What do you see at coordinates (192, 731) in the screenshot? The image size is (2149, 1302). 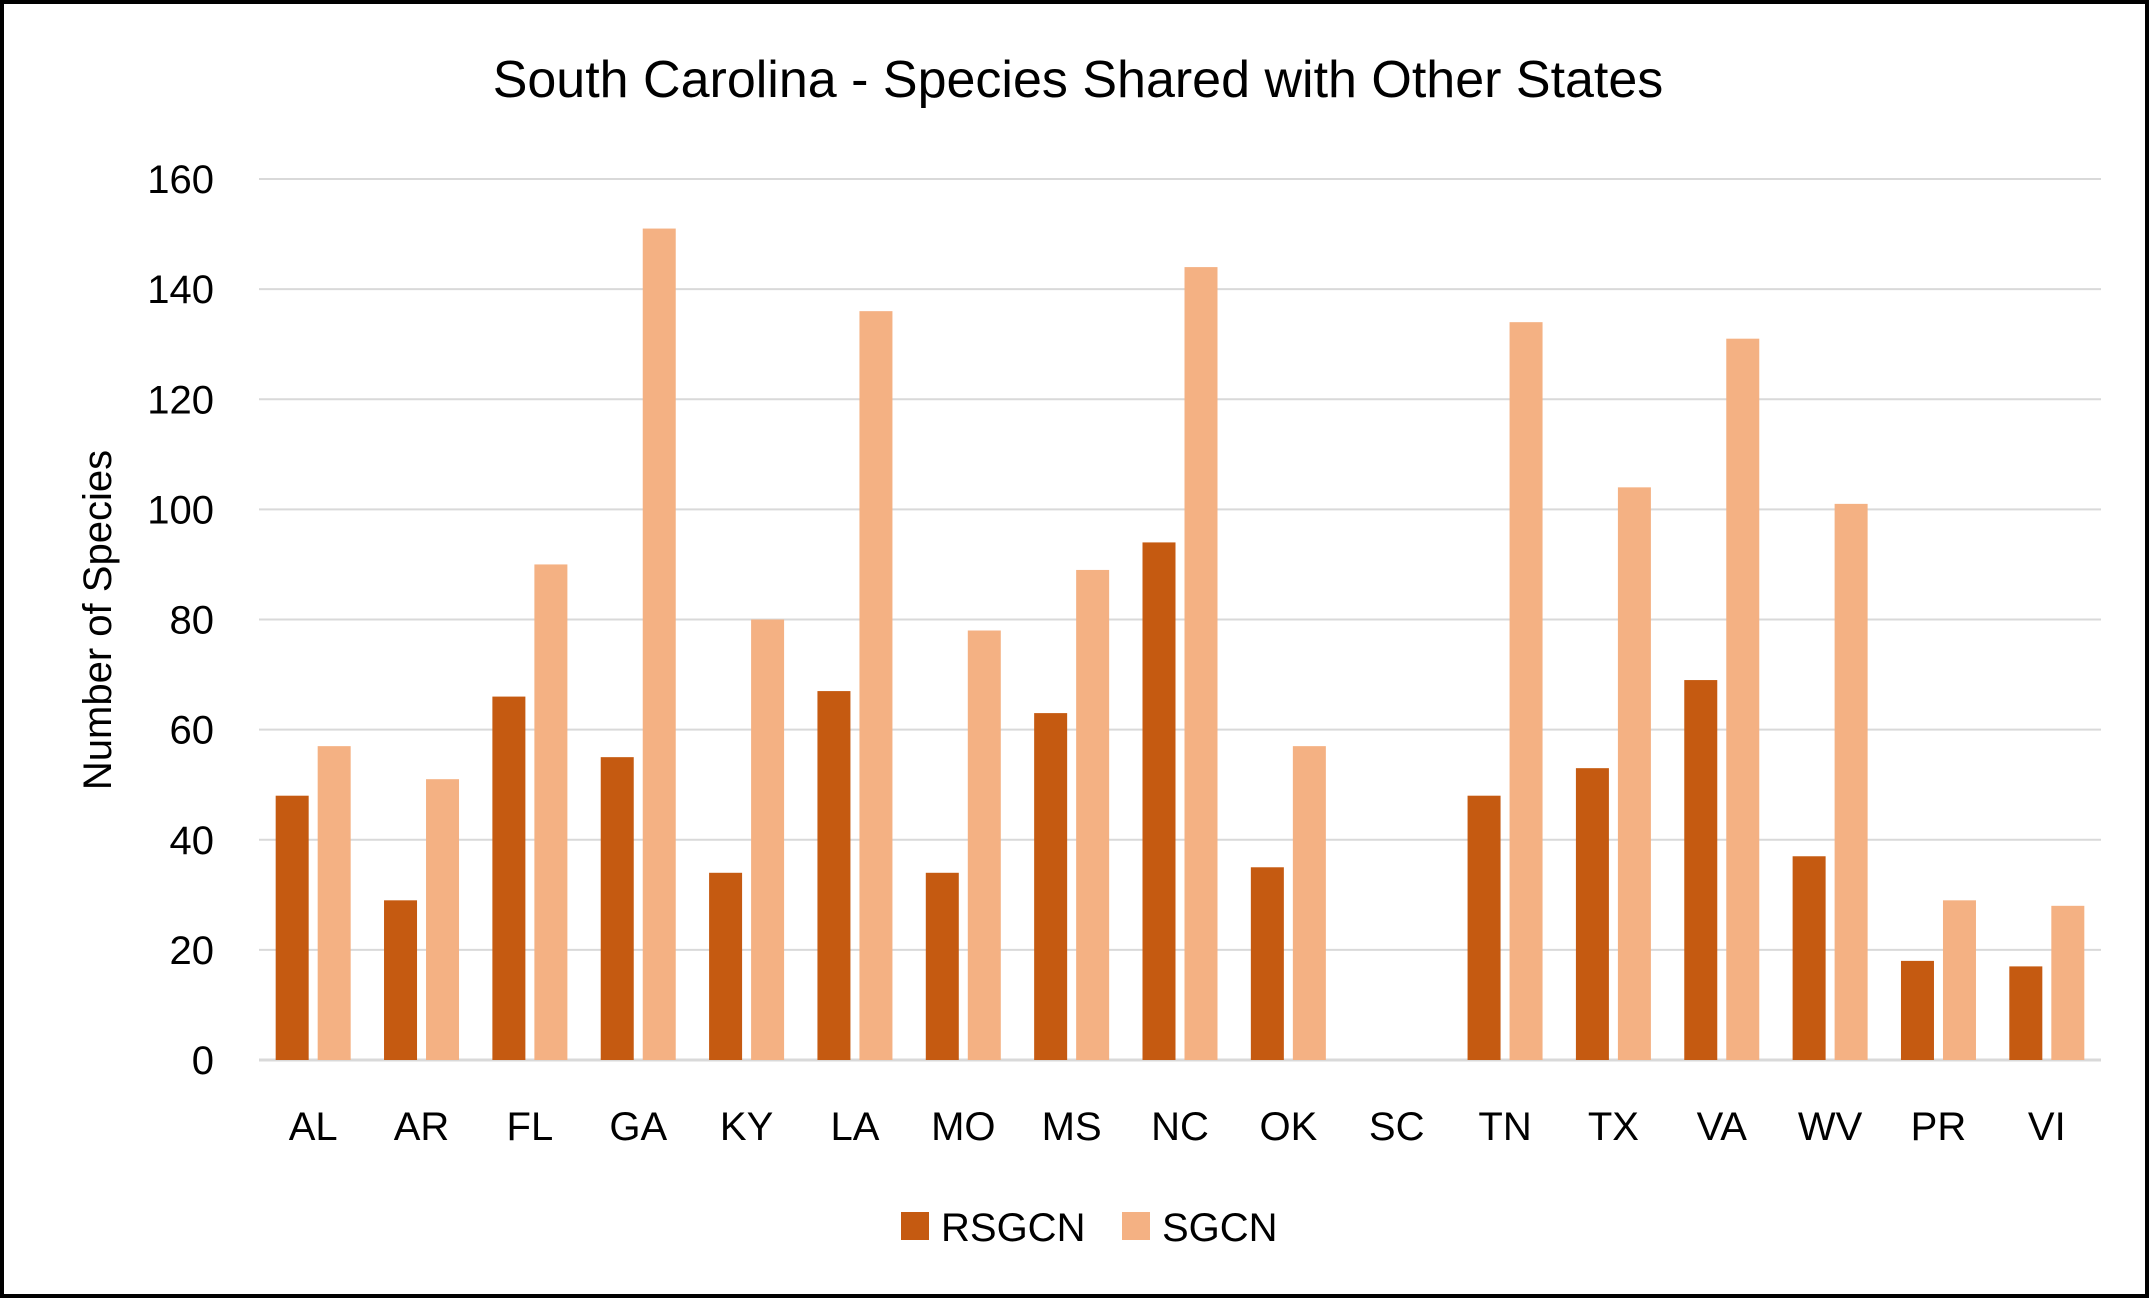 I see `y-tick-label: 60` at bounding box center [192, 731].